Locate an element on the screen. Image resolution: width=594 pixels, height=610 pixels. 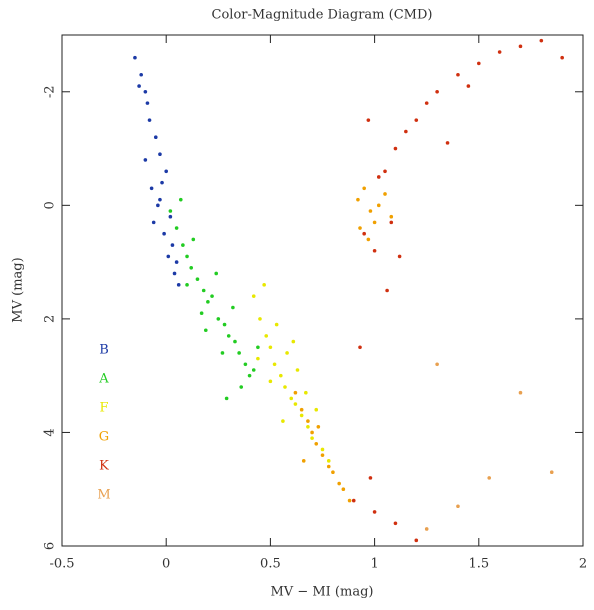
legend-label: B is located at coordinates (104, 350).